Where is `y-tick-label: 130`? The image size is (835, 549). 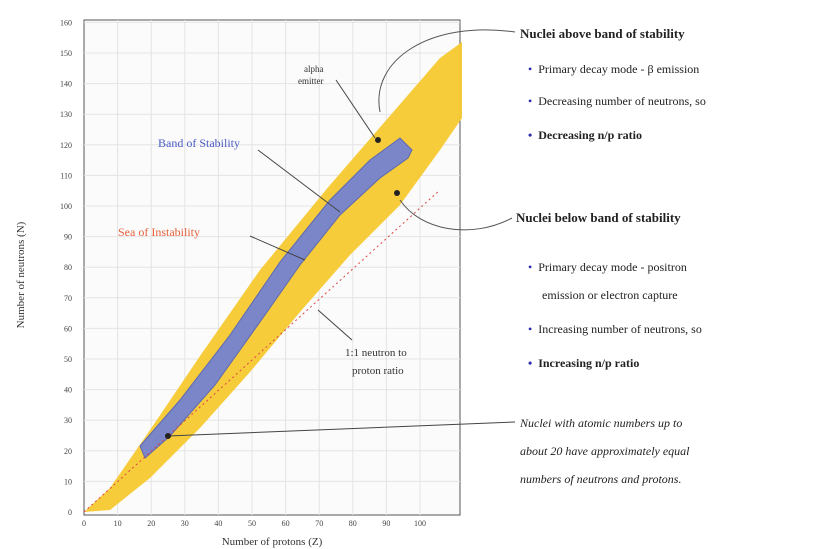 y-tick-label: 130 is located at coordinates (66, 114).